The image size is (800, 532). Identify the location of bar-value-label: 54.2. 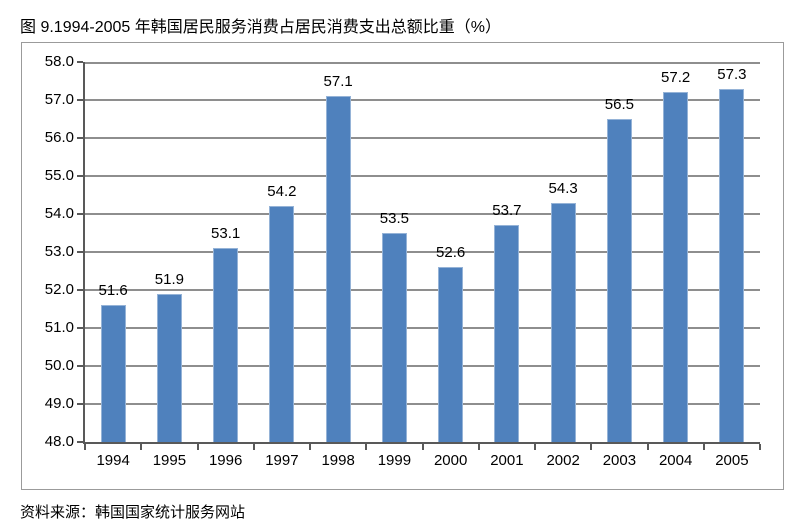
(282, 192).